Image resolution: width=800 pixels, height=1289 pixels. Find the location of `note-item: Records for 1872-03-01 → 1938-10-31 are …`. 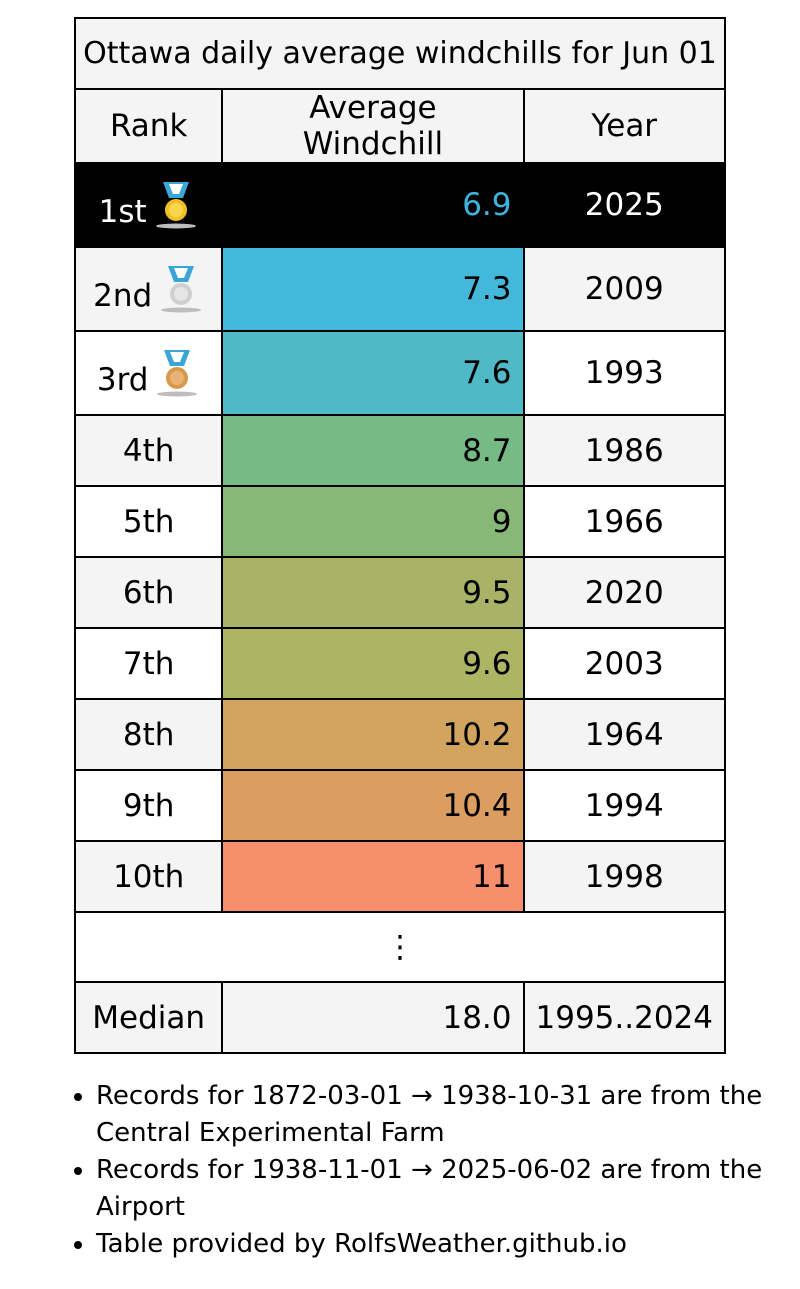

note-item: Records for 1872-03-01 → 1938-10-31 are … is located at coordinates (446, 1115).